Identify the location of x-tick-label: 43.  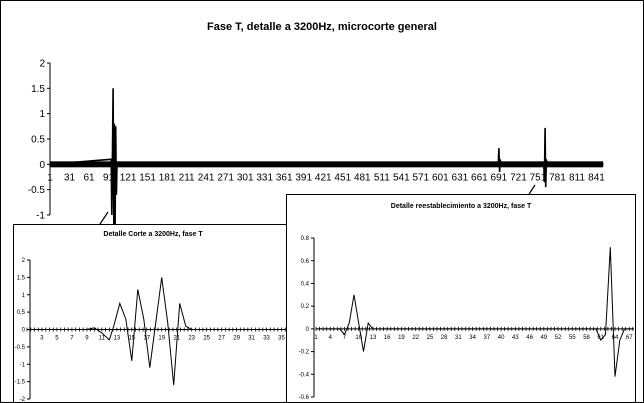
(515, 338).